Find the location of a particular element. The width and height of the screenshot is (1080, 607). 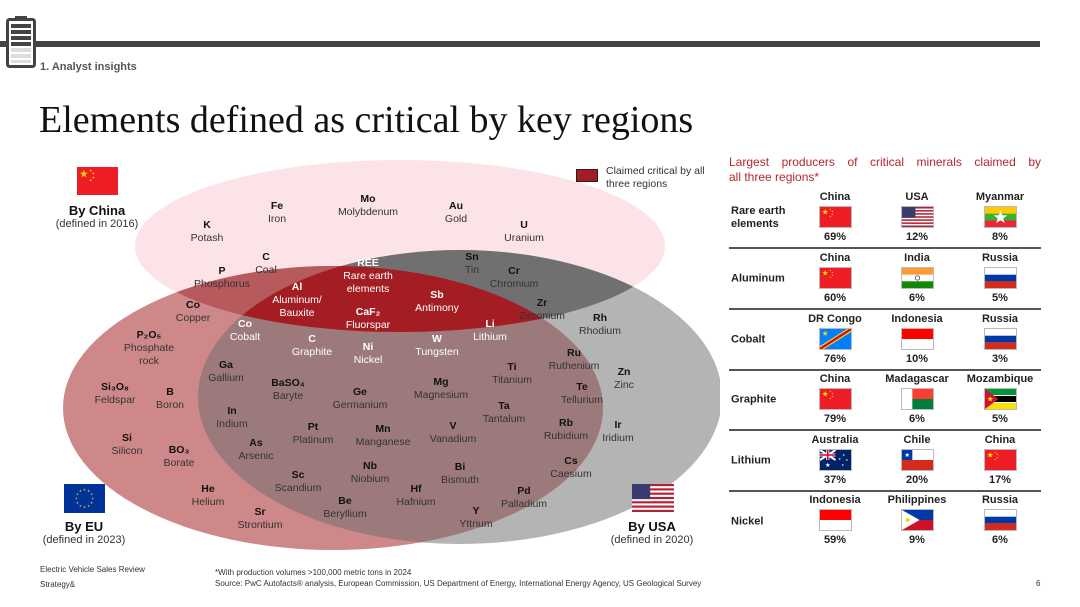

element-symbol: P is located at coordinates (222, 271).